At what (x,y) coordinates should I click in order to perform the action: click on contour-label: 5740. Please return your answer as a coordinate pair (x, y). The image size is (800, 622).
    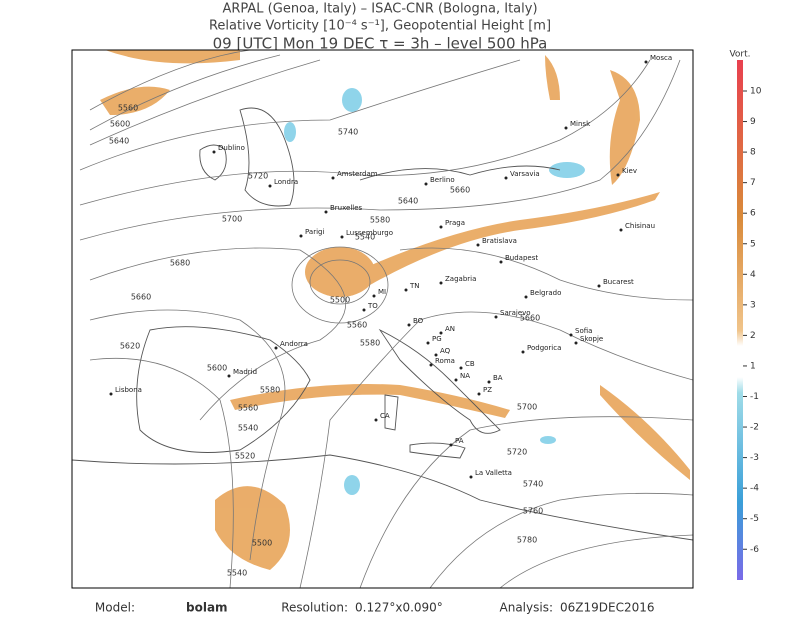
    Looking at the image, I should click on (533, 484).